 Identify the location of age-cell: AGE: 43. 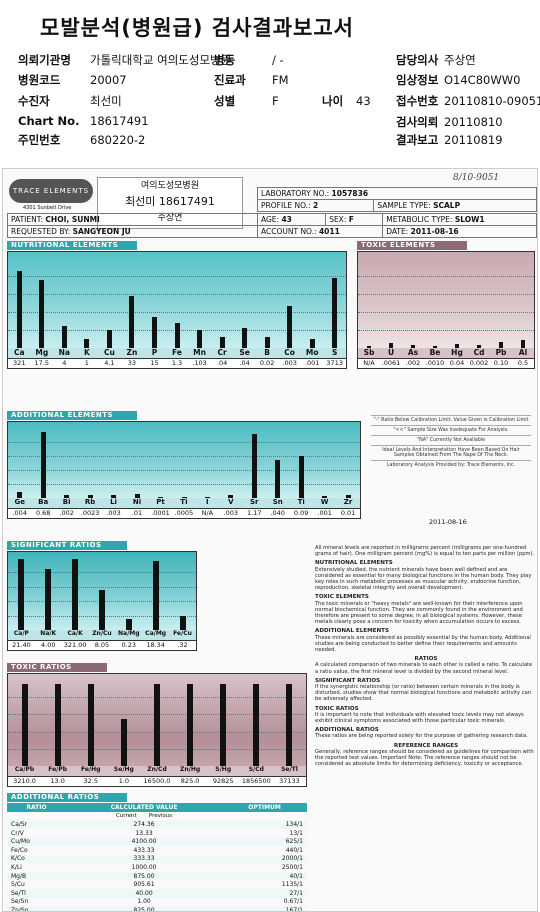
(291, 219).